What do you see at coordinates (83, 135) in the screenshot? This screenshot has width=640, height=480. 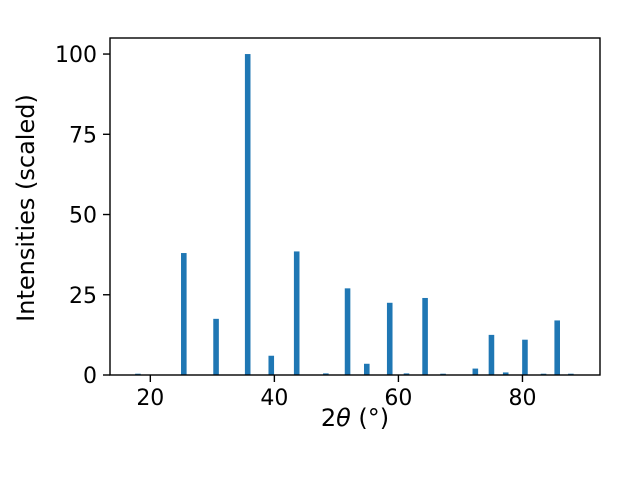 I see `y-tick-label: 75` at bounding box center [83, 135].